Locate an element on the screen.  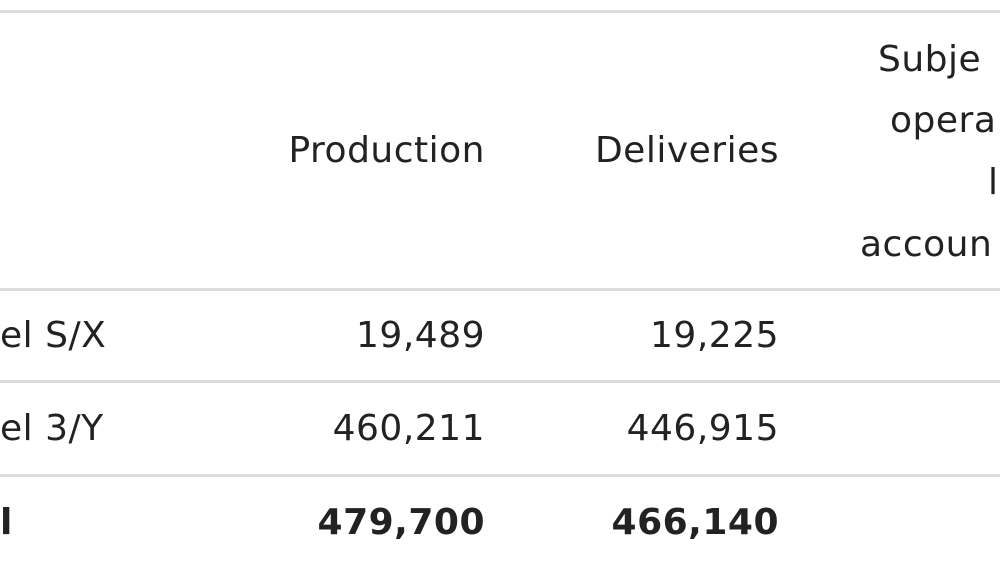
column-header-line: Subje is located at coordinates (930, 59).